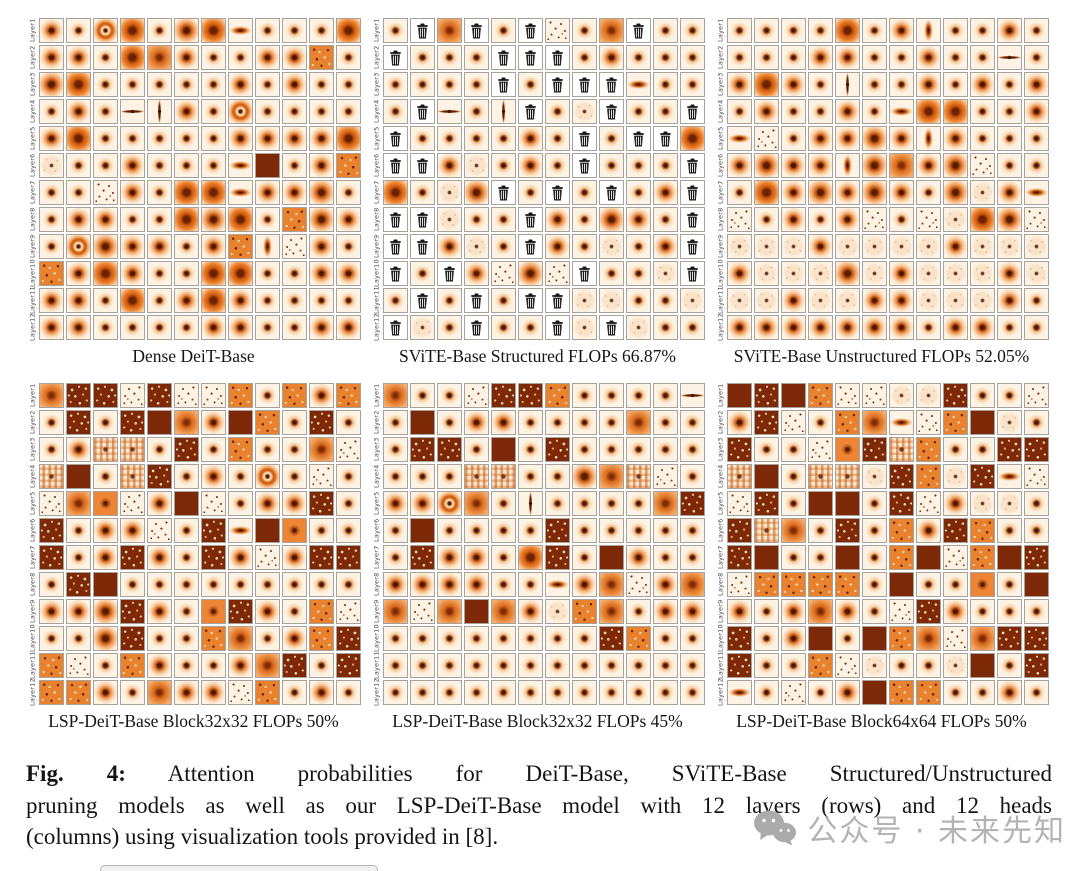  What do you see at coordinates (32, 557) in the screenshot?
I see `layer-label: Layer7` at bounding box center [32, 557].